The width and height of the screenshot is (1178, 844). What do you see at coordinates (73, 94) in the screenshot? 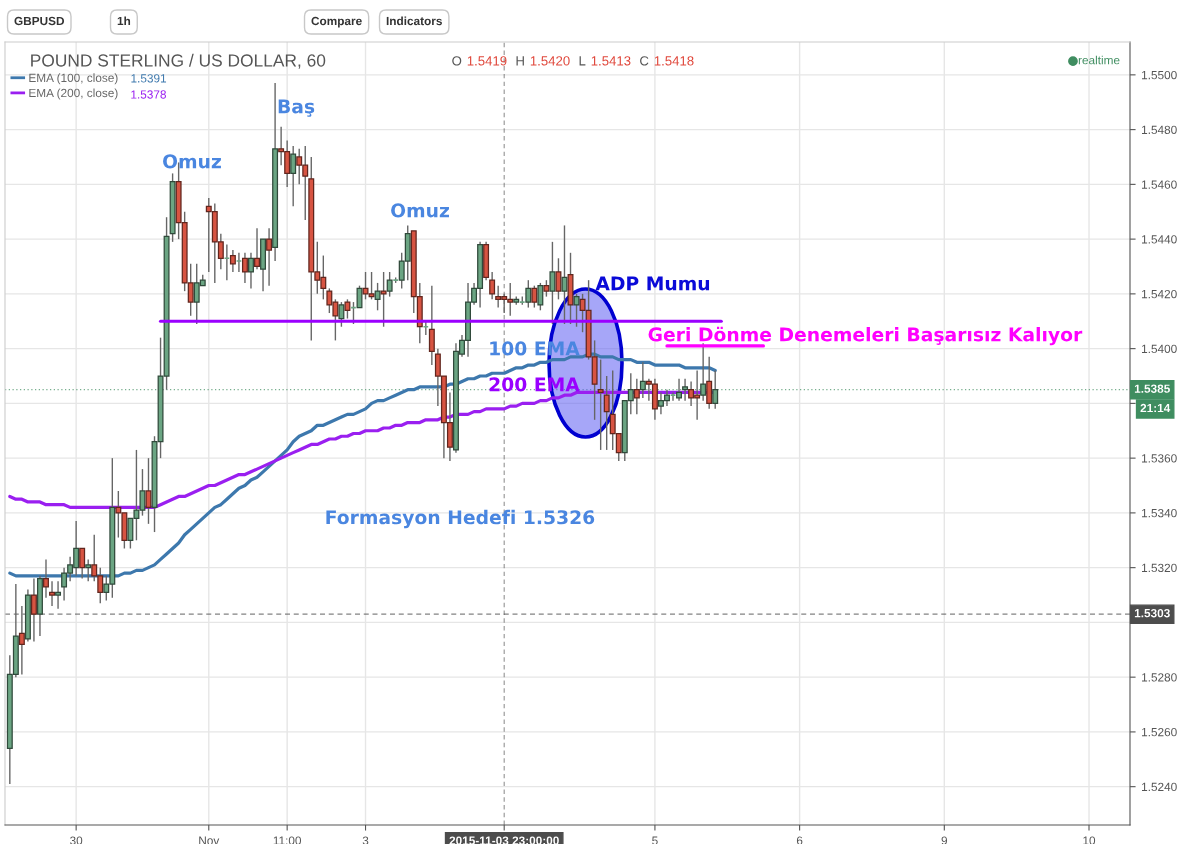
I see `legend-label: EMA (200, close)` at bounding box center [73, 94].